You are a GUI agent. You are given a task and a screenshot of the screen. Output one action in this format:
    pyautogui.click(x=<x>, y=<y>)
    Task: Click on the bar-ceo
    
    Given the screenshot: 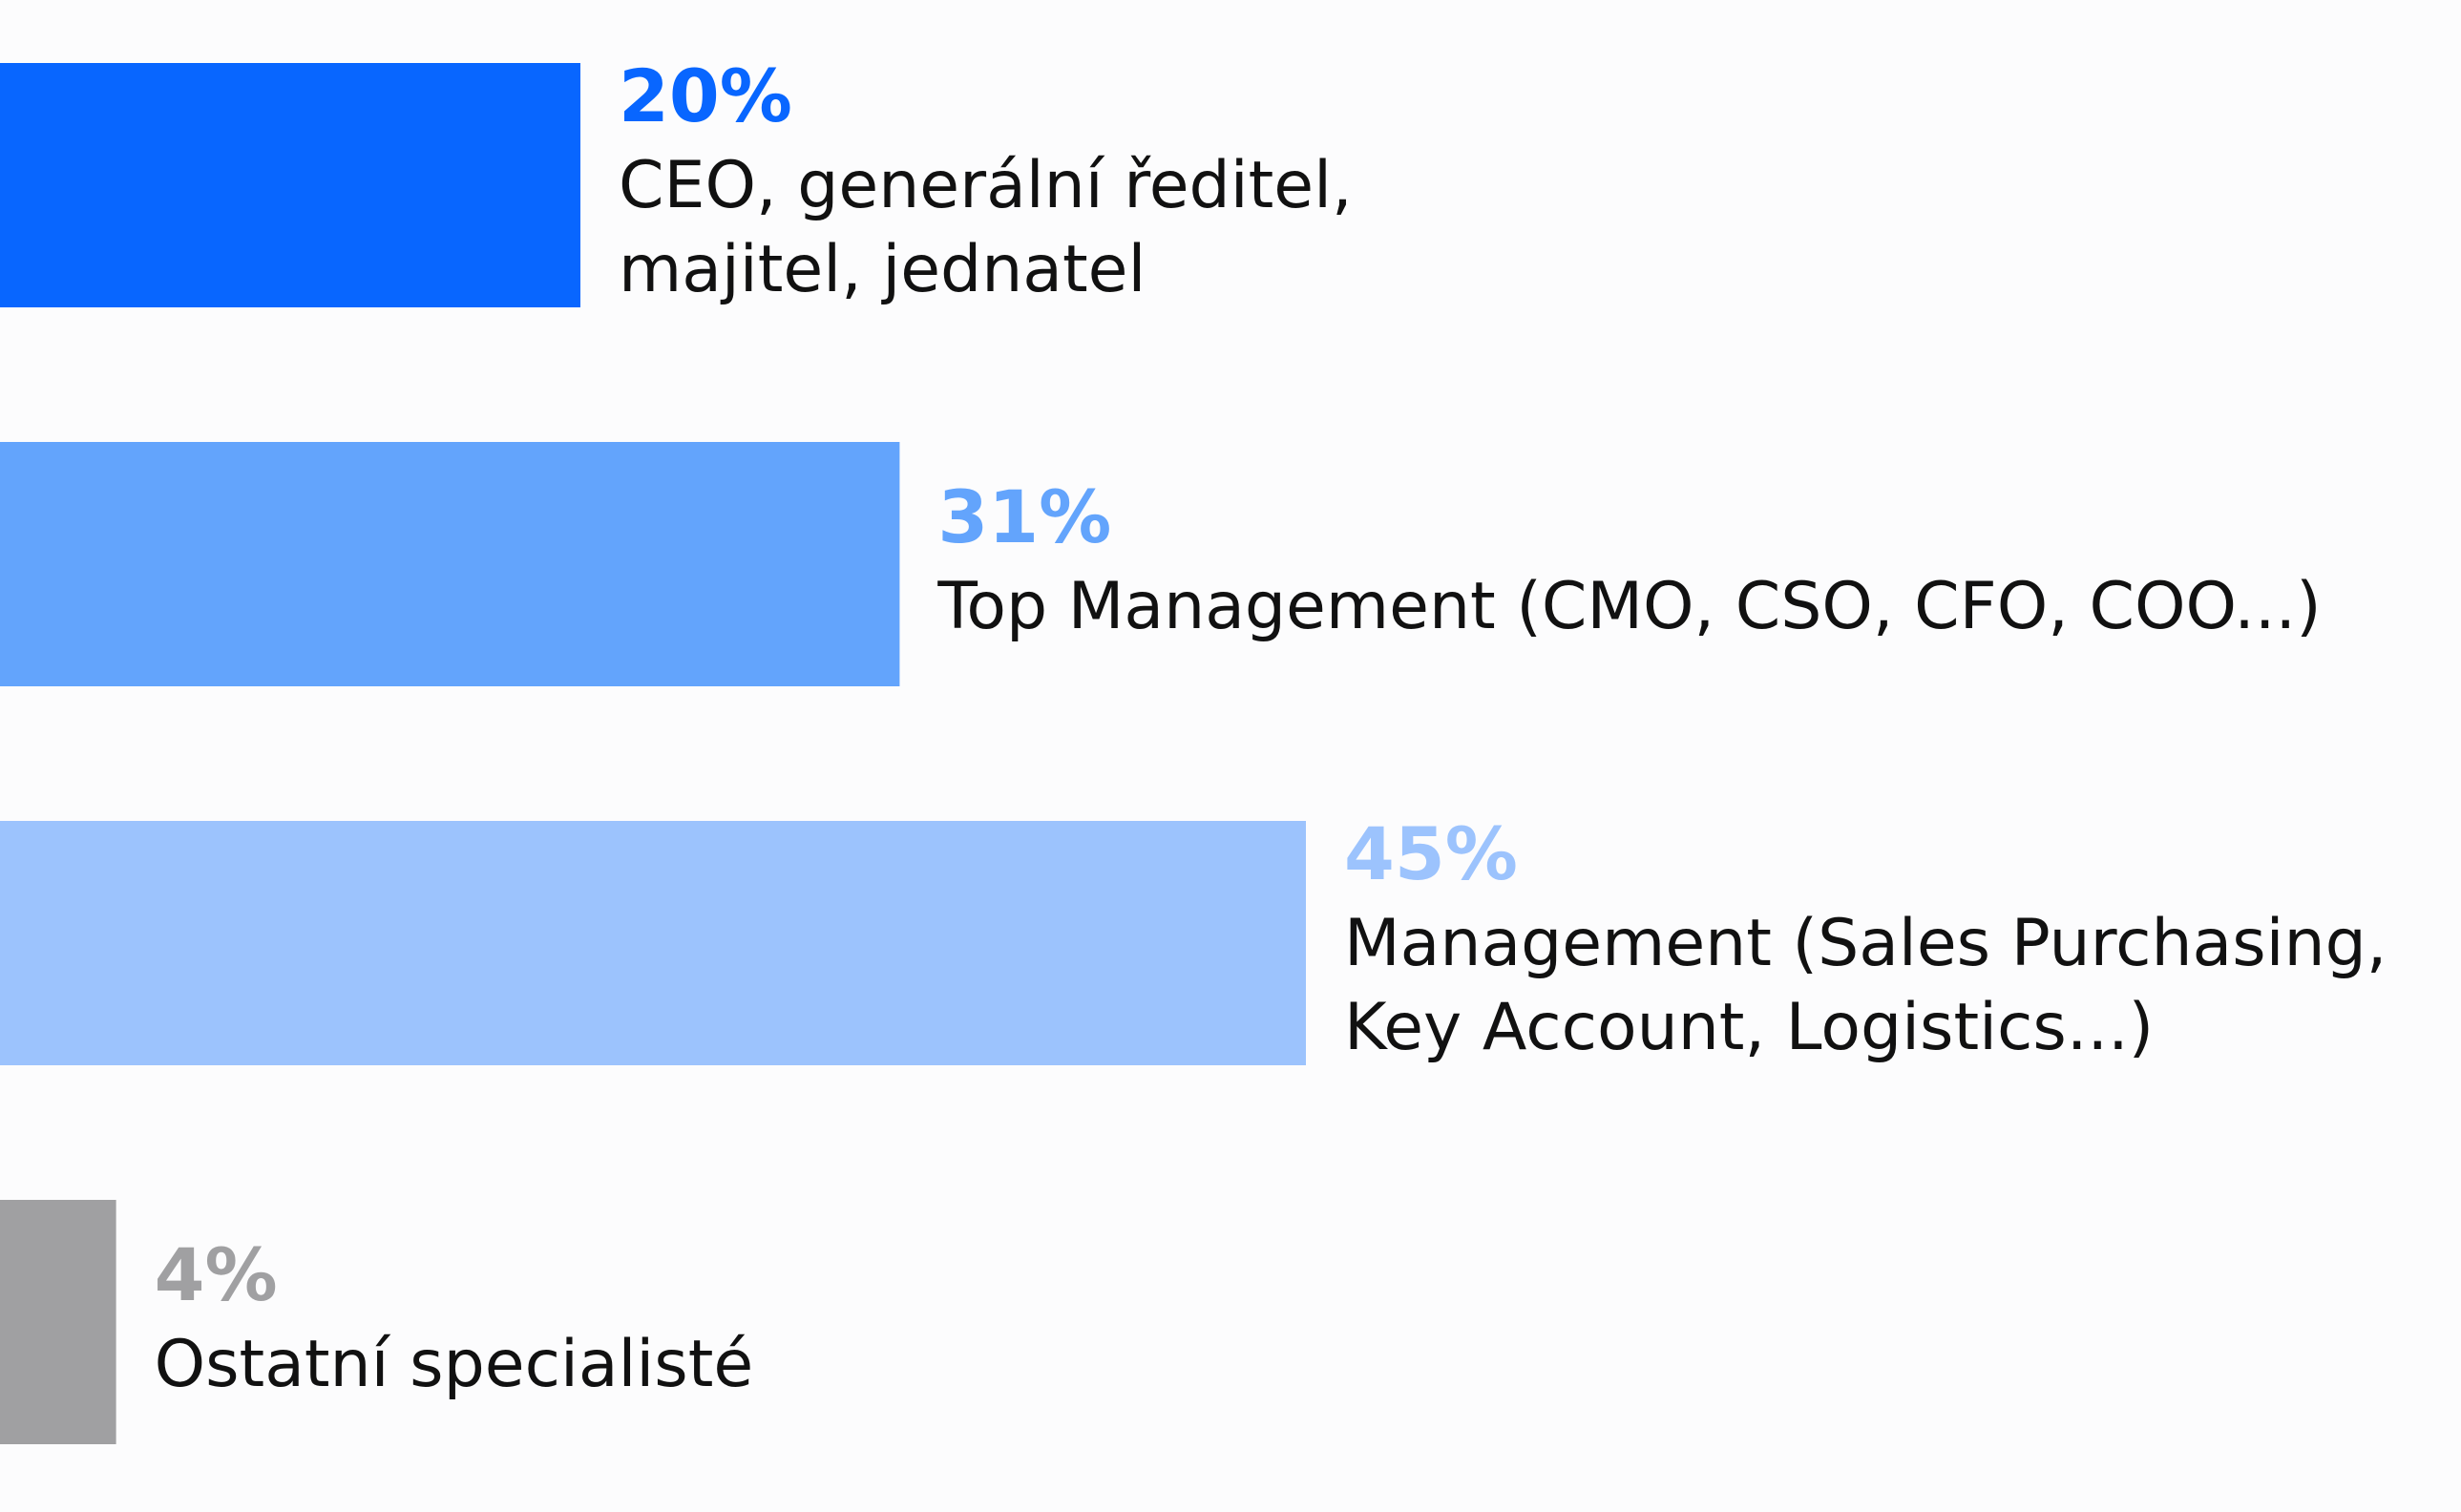 What is the action you would take?
    pyautogui.click(x=290, y=185)
    